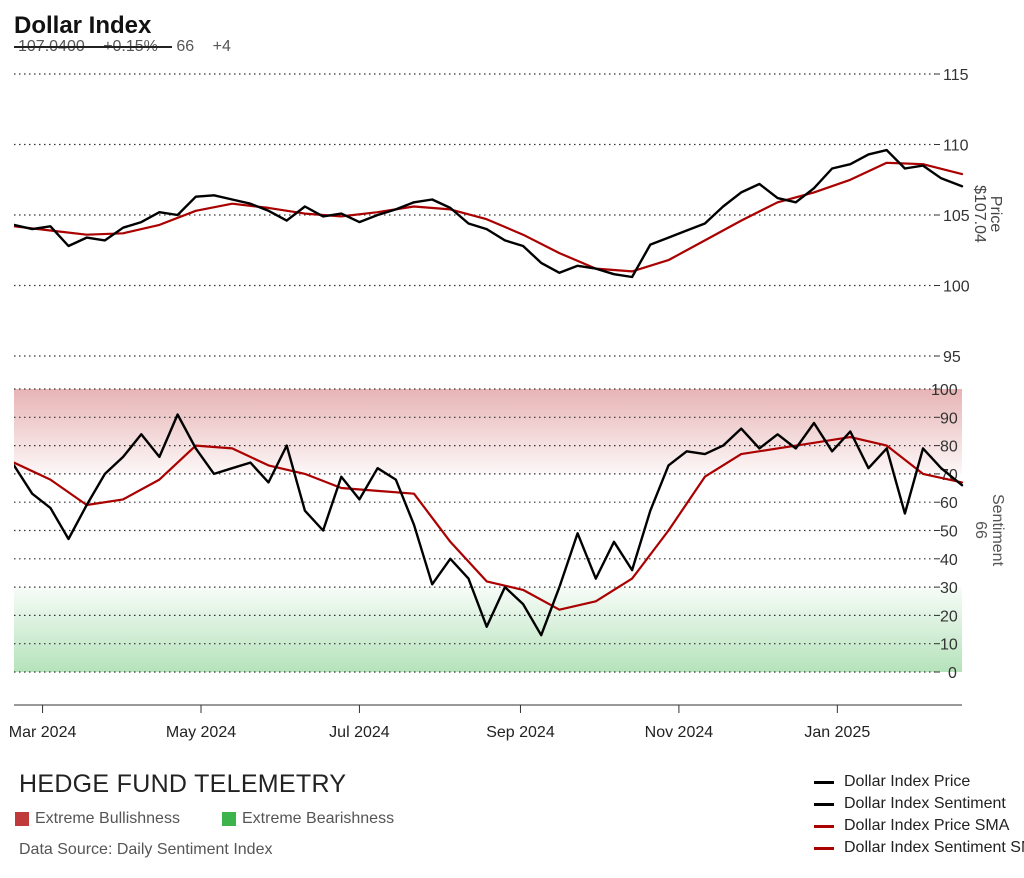 This screenshot has width=1024, height=878. Describe the element at coordinates (925, 803) in the screenshot. I see `legend-label: Dollar Index Sentiment` at that location.